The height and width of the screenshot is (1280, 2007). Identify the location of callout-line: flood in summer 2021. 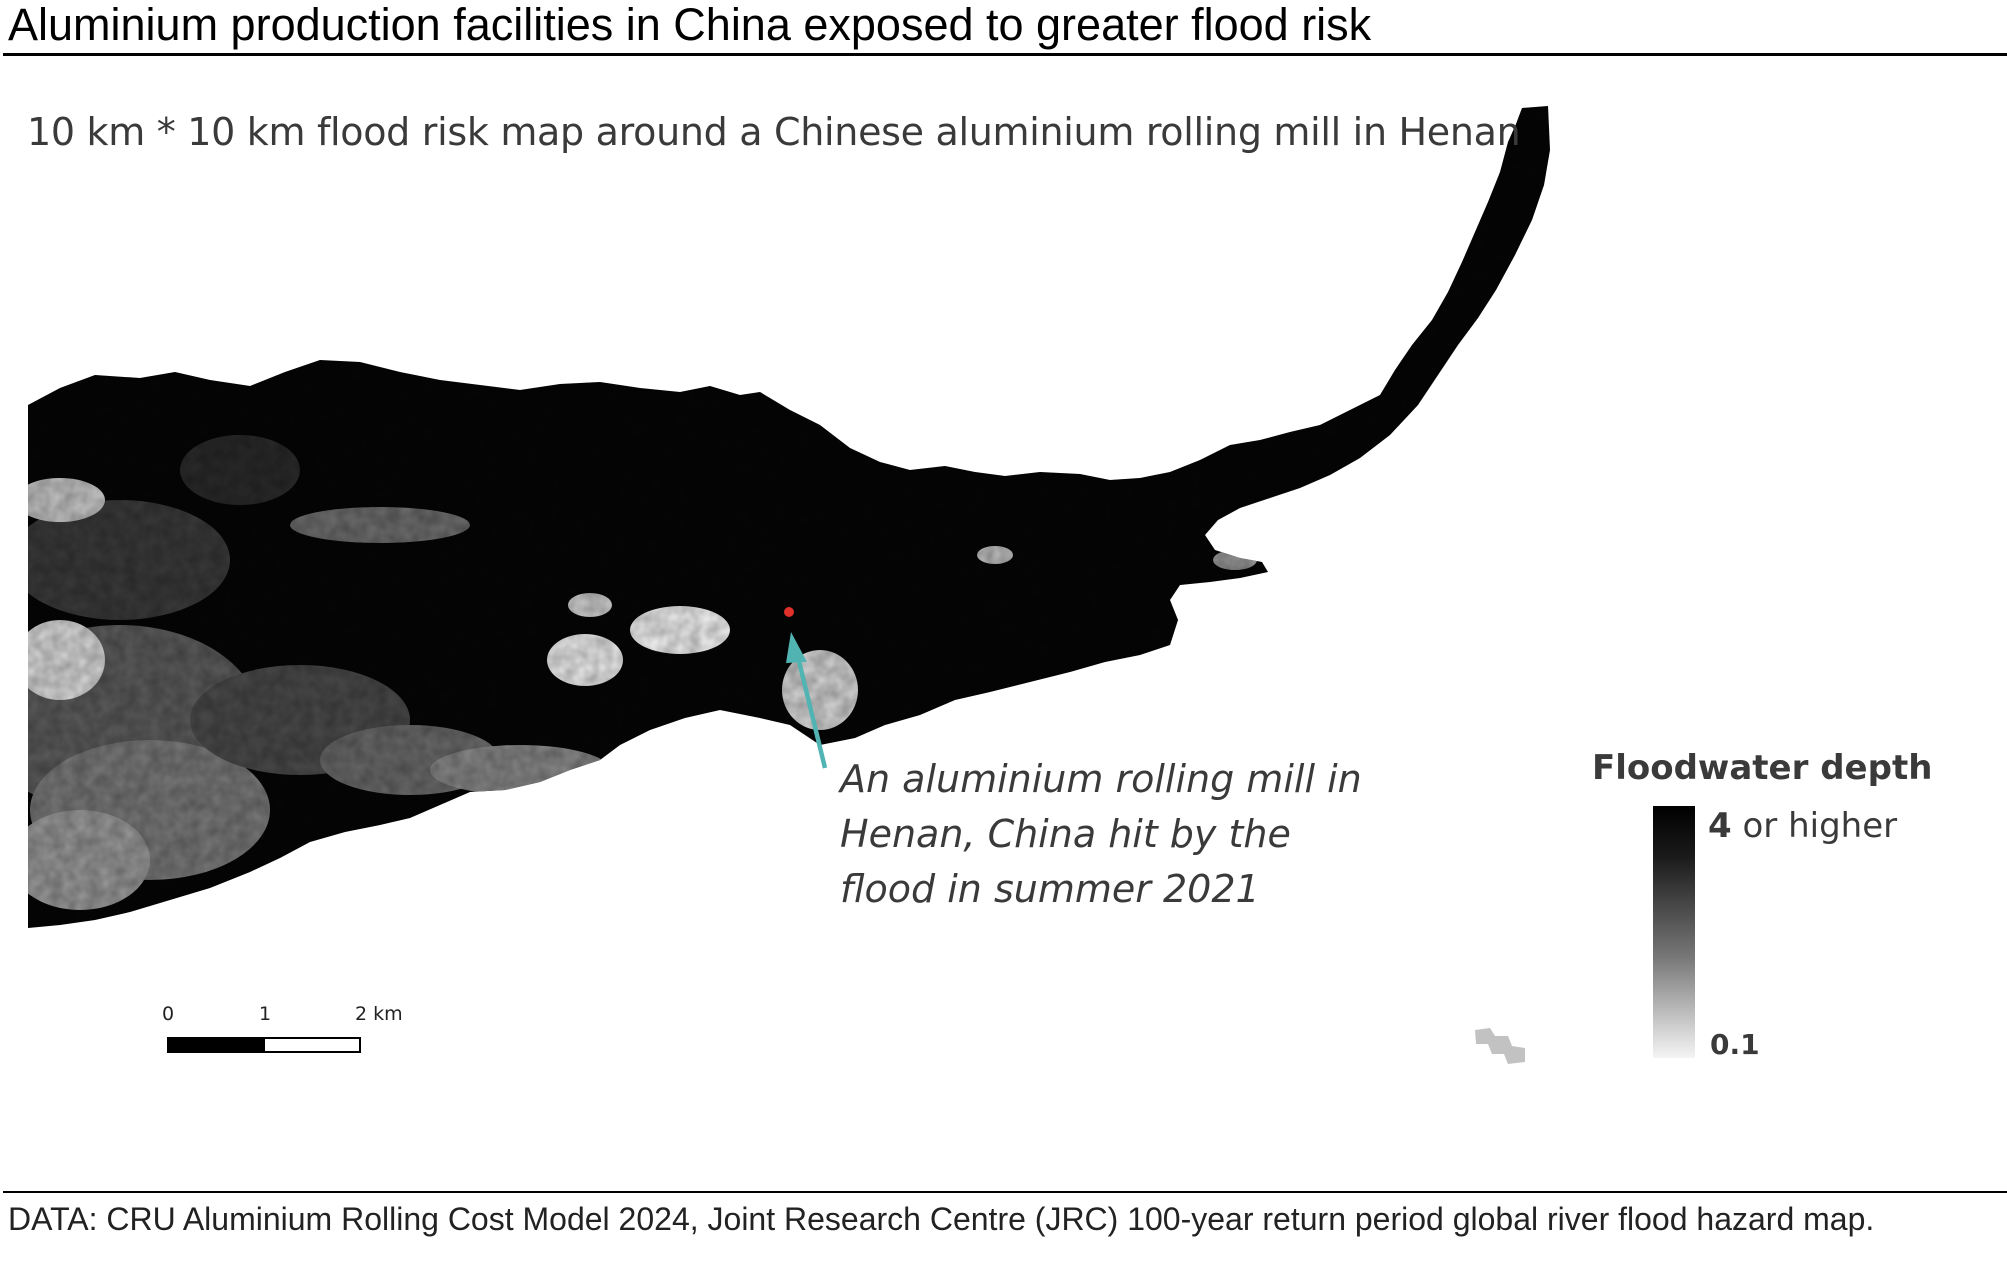
(1050, 889).